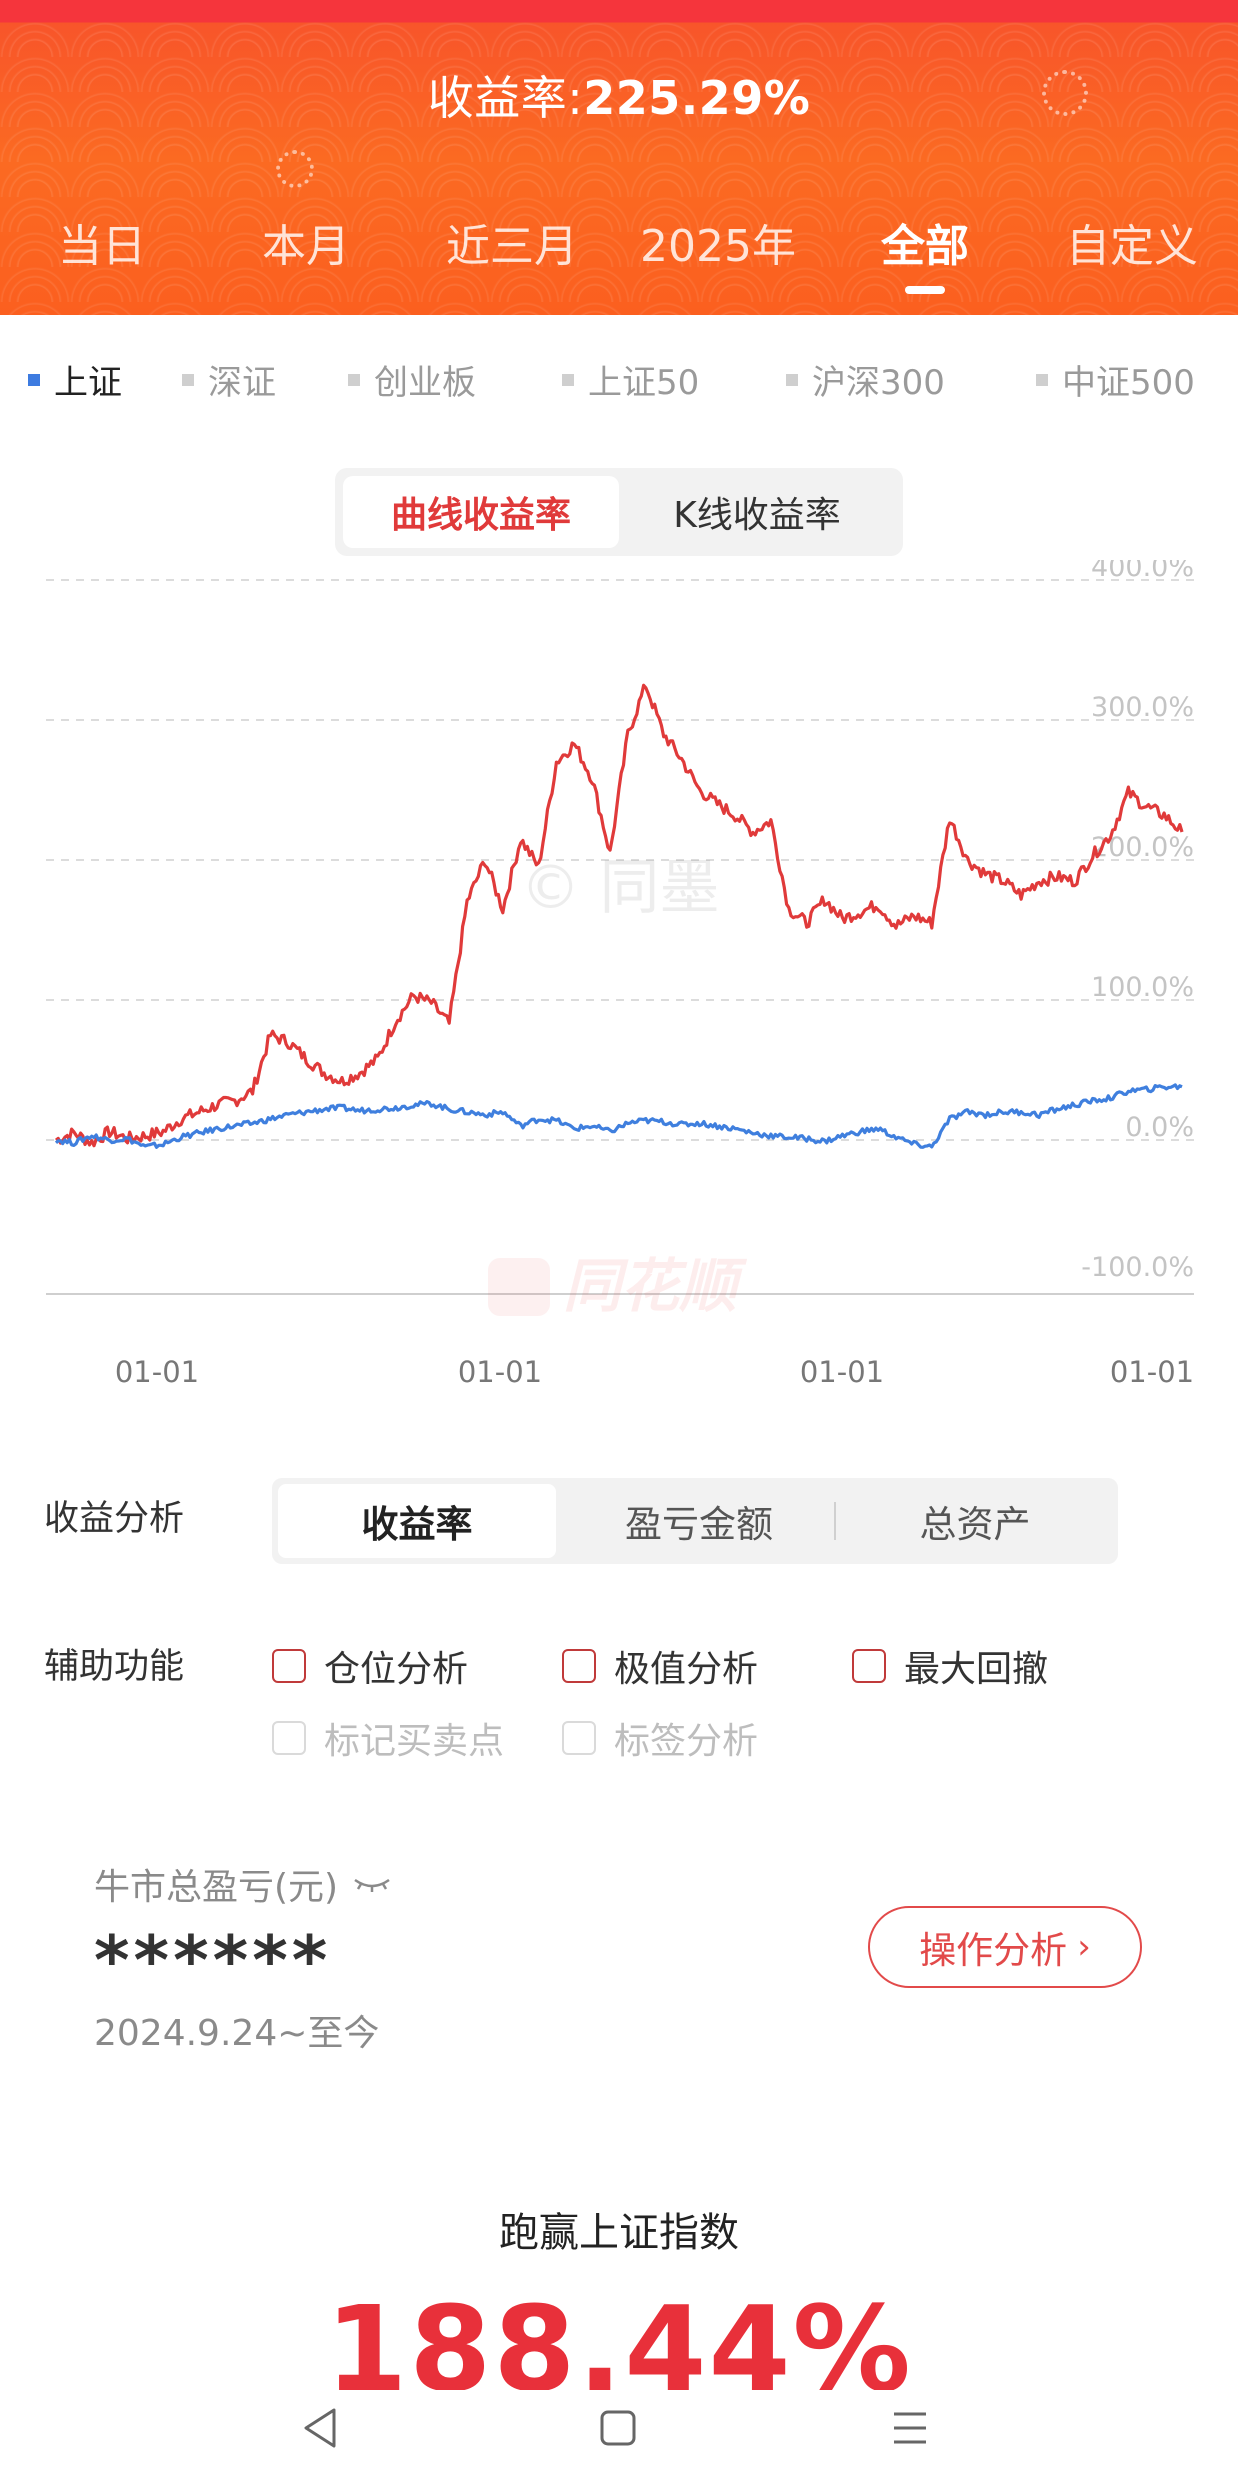  I want to click on beat-index-value-wrap: 188.44%, so click(619, 2335).